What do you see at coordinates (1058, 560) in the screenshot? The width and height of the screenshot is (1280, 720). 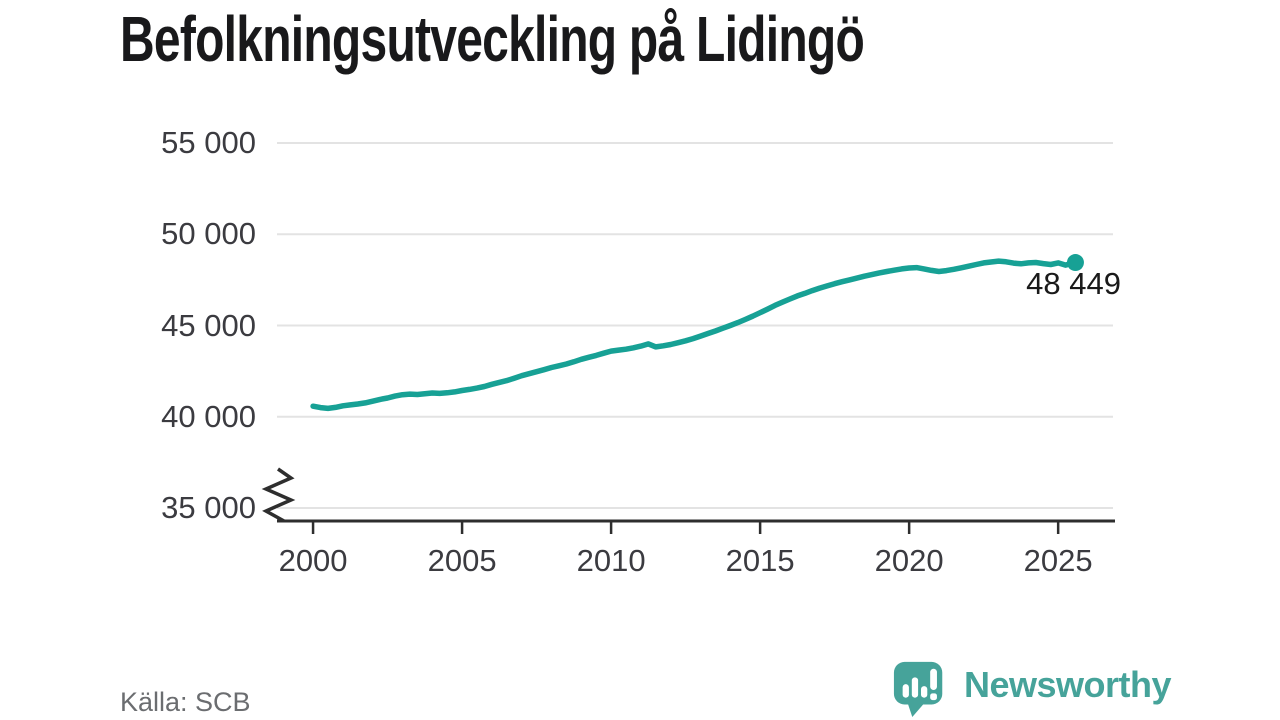 I see `x-tick-label: 2025` at bounding box center [1058, 560].